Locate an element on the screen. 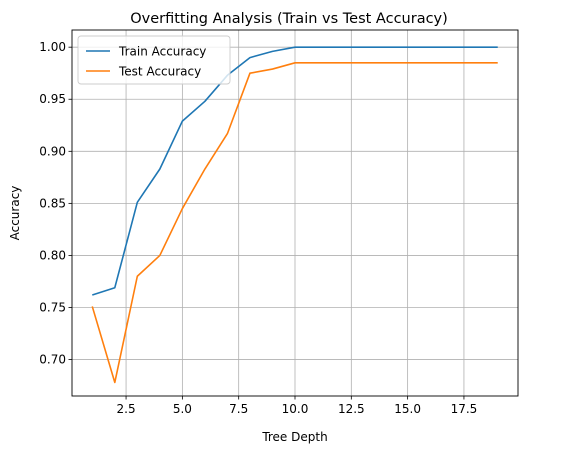  y-tick-label: 0.70 is located at coordinates (52, 360).